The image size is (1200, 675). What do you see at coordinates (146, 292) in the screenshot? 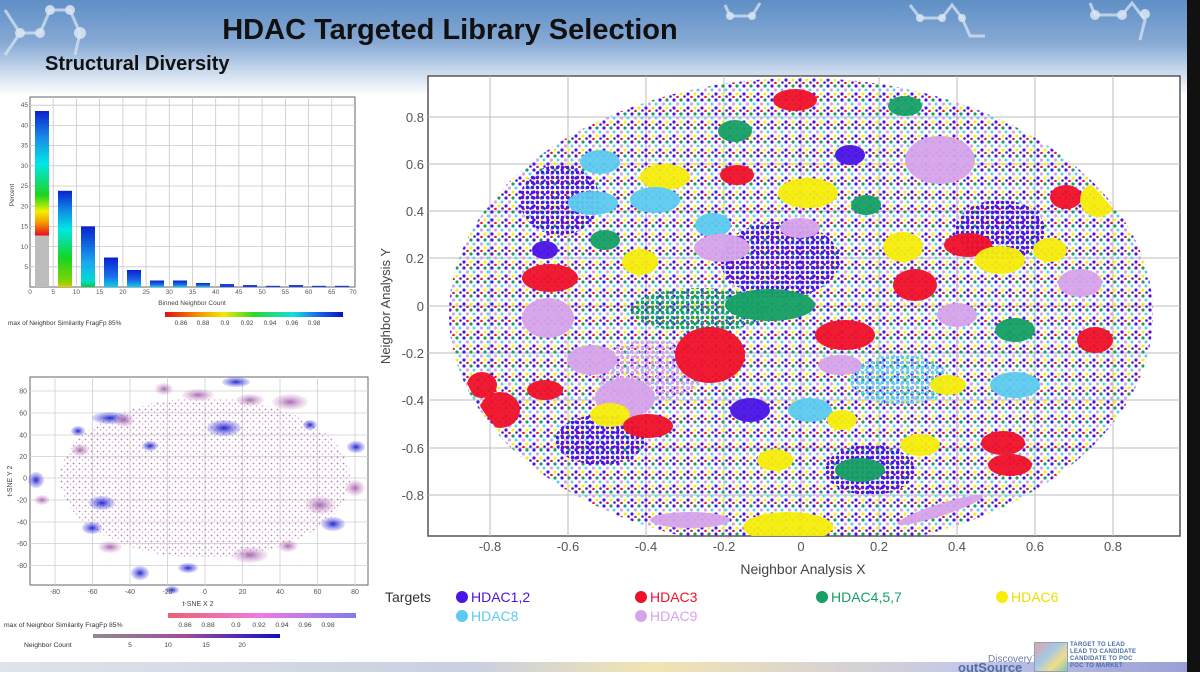
I see `svg-text: 25` at bounding box center [146, 292].